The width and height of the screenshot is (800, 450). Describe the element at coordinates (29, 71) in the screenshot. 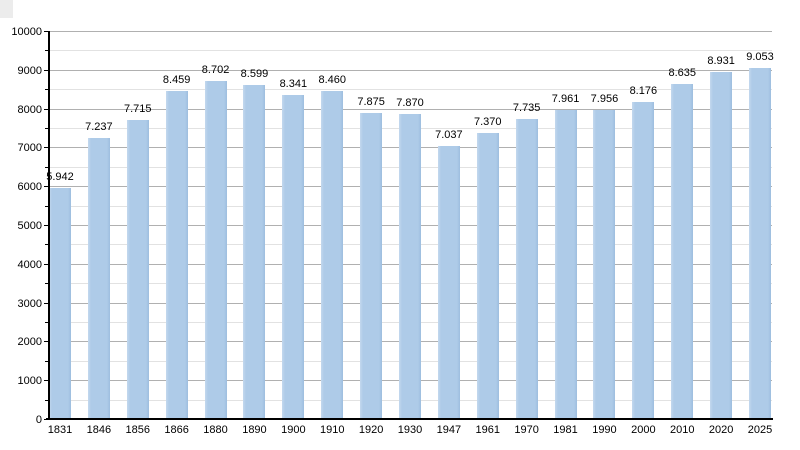

I see `y-axis-label: 9000` at that location.